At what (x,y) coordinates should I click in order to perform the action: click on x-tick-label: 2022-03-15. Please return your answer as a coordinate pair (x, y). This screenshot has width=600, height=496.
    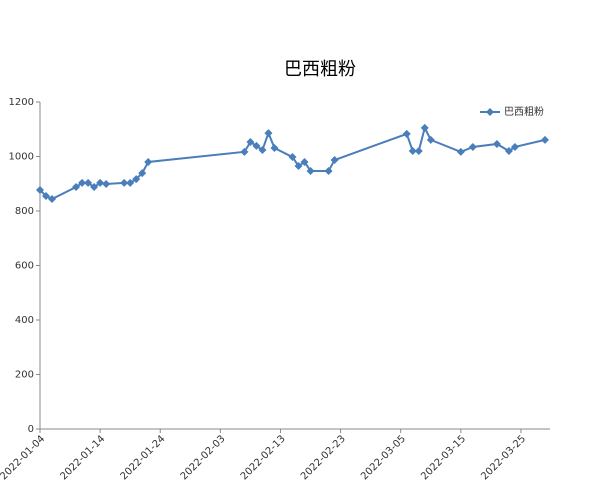
    Looking at the image, I should click on (443, 457).